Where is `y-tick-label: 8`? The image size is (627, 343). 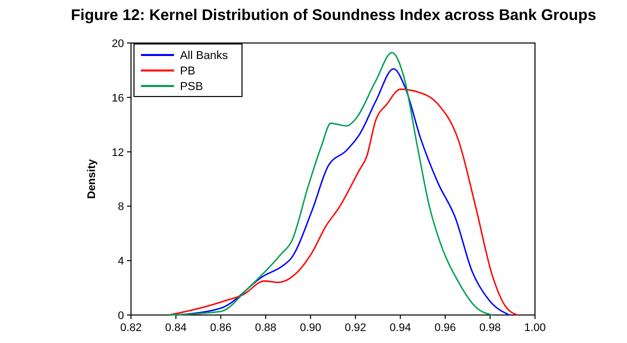 y-tick-label: 8 is located at coordinates (121, 207).